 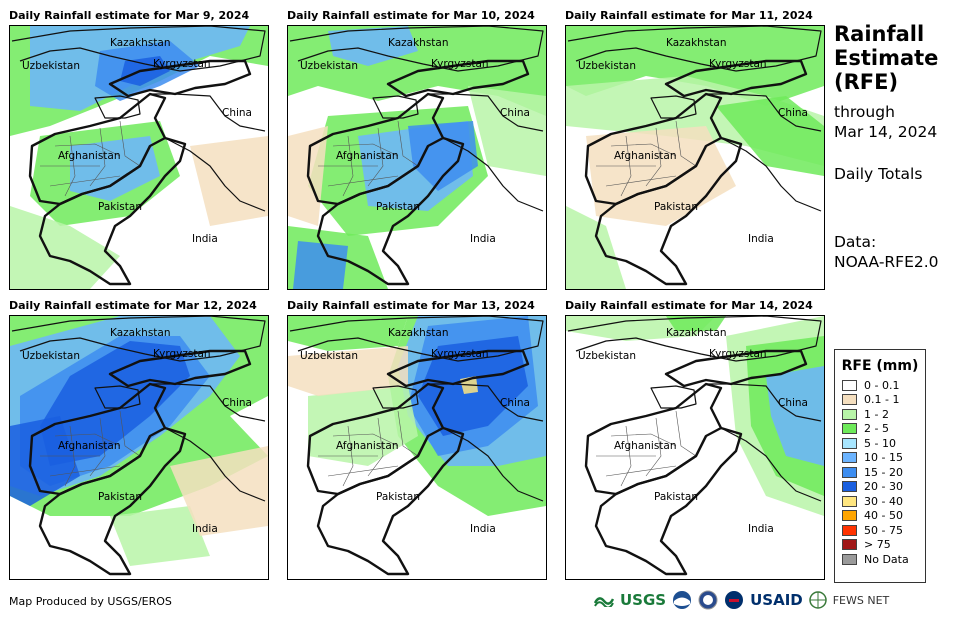 I want to click on title-line: (RFE), so click(x=866, y=82).